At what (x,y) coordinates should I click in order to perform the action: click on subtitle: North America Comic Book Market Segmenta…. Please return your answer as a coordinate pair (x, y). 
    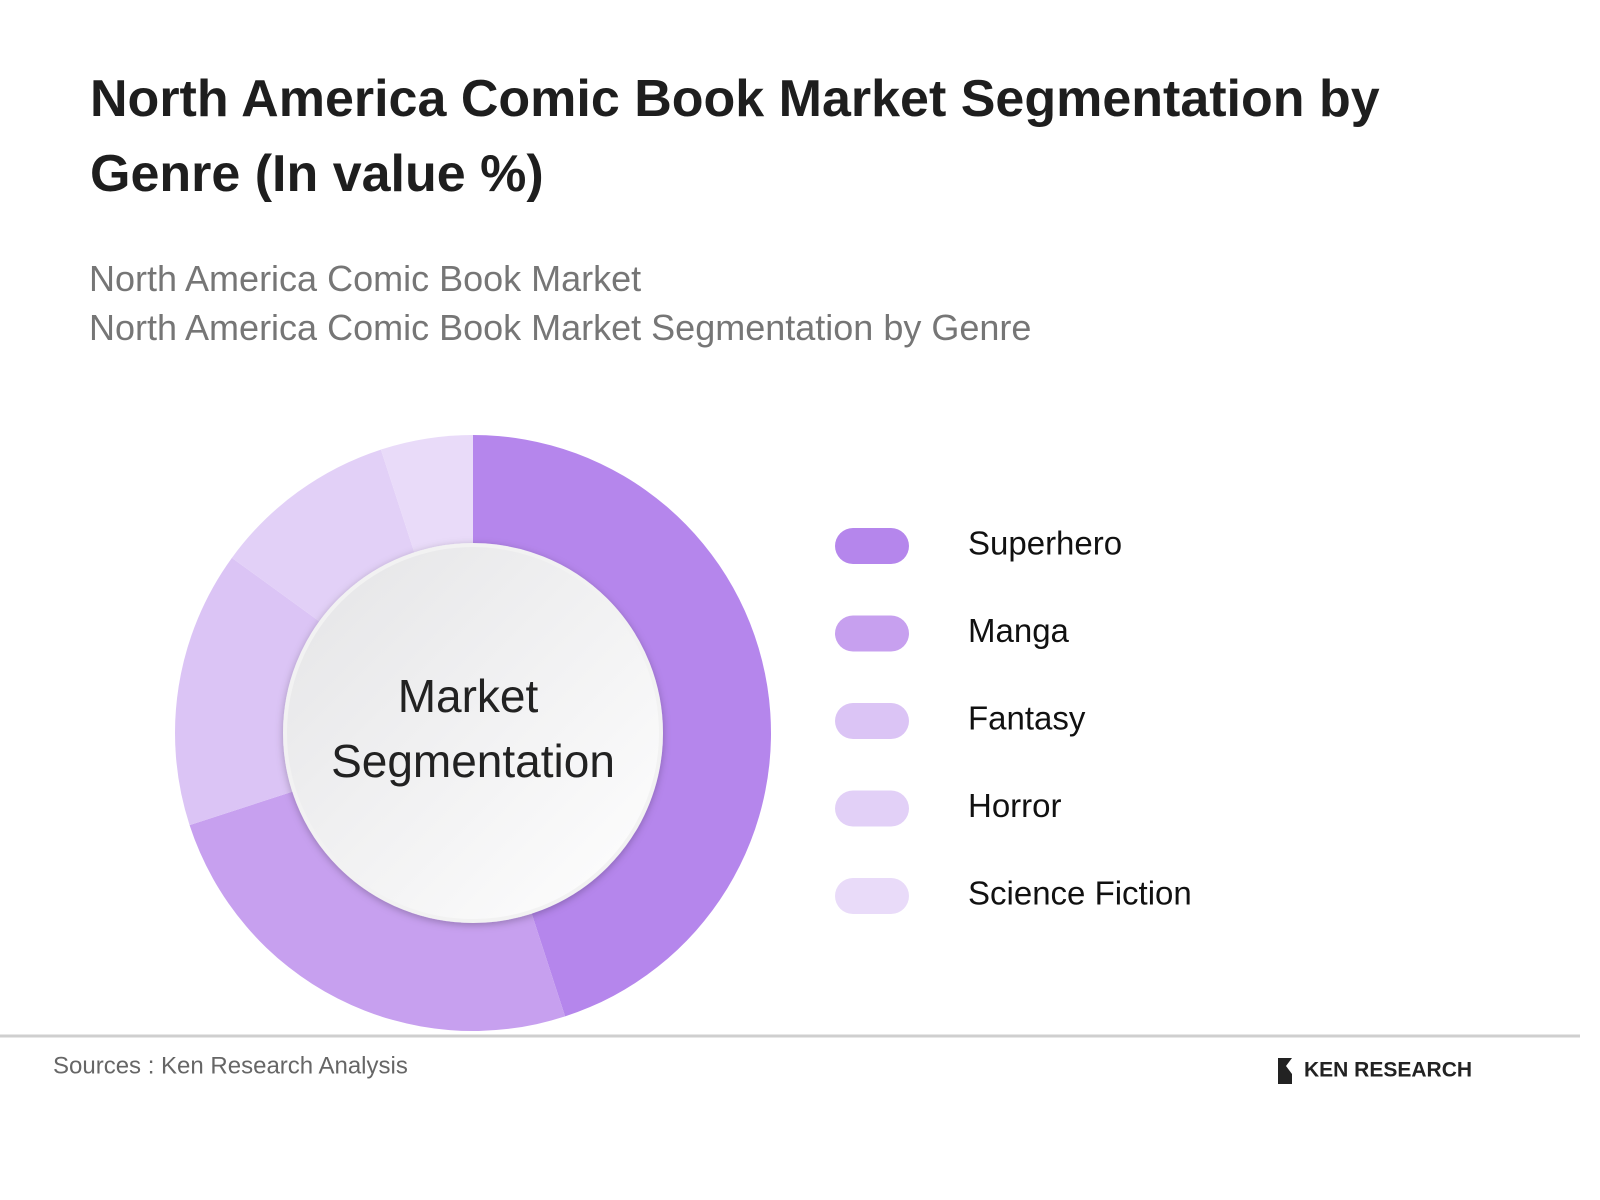
    Looking at the image, I should click on (560, 327).